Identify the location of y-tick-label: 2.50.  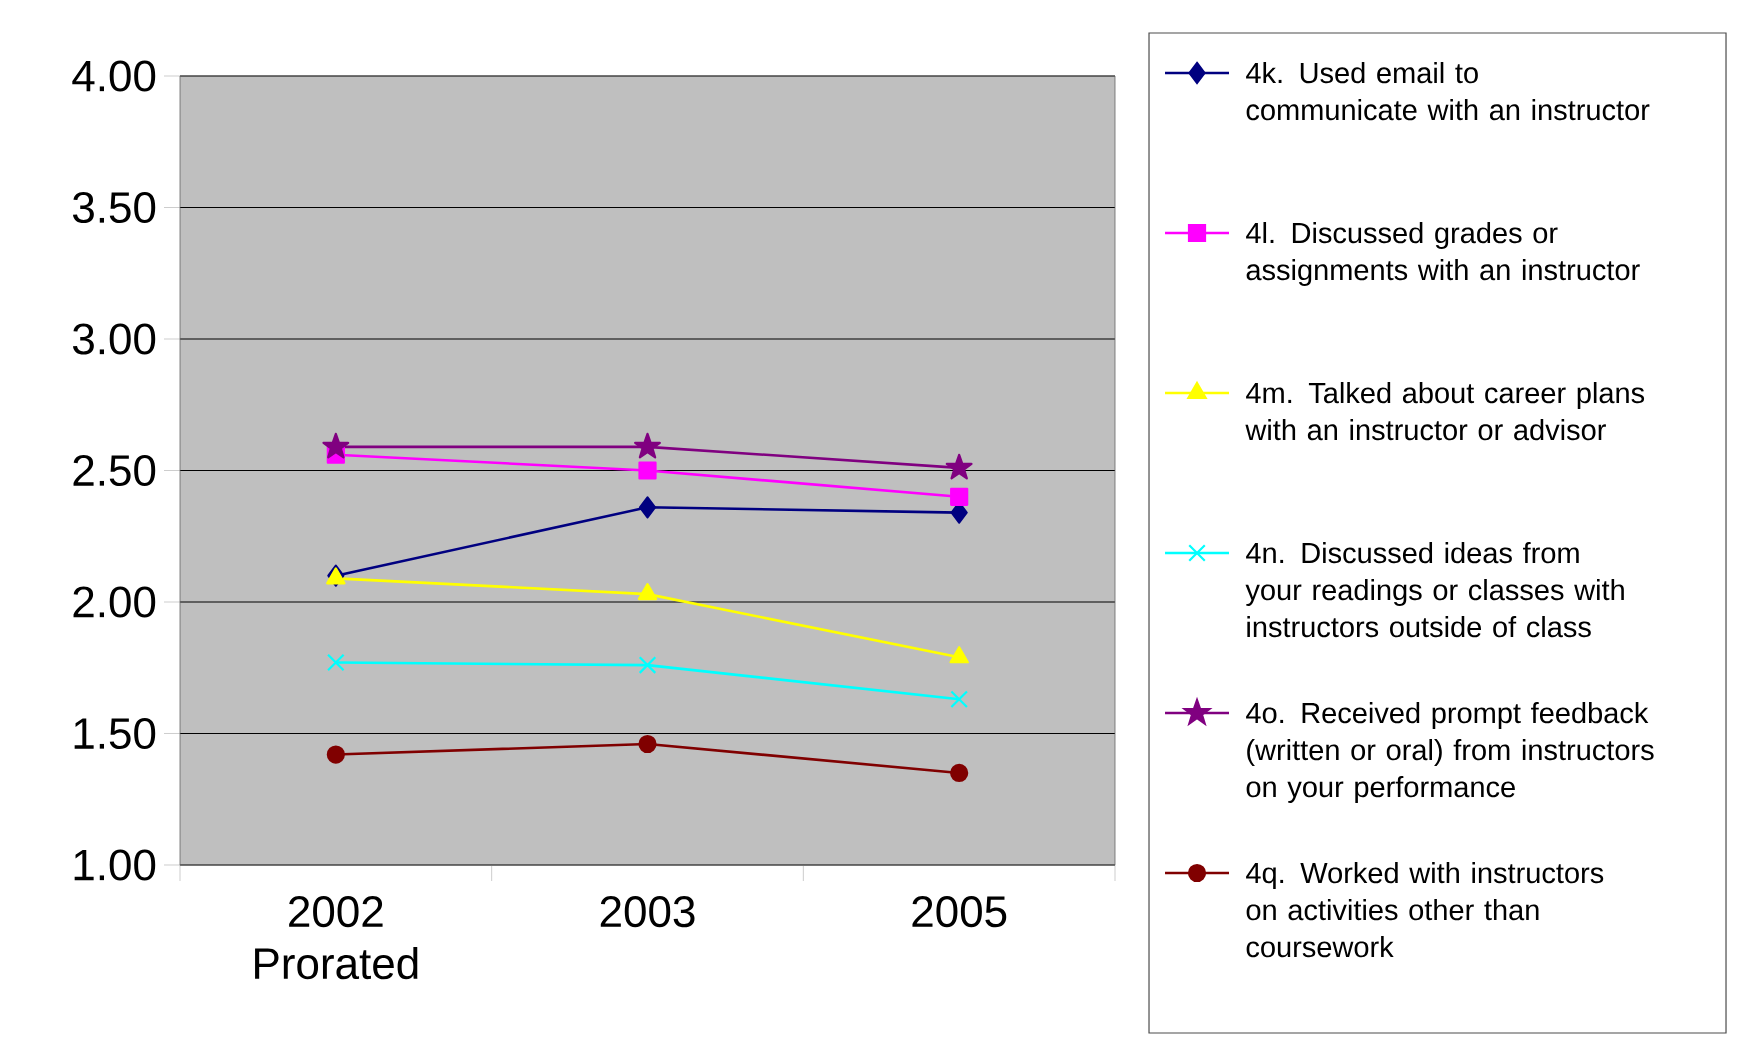
(114, 470).